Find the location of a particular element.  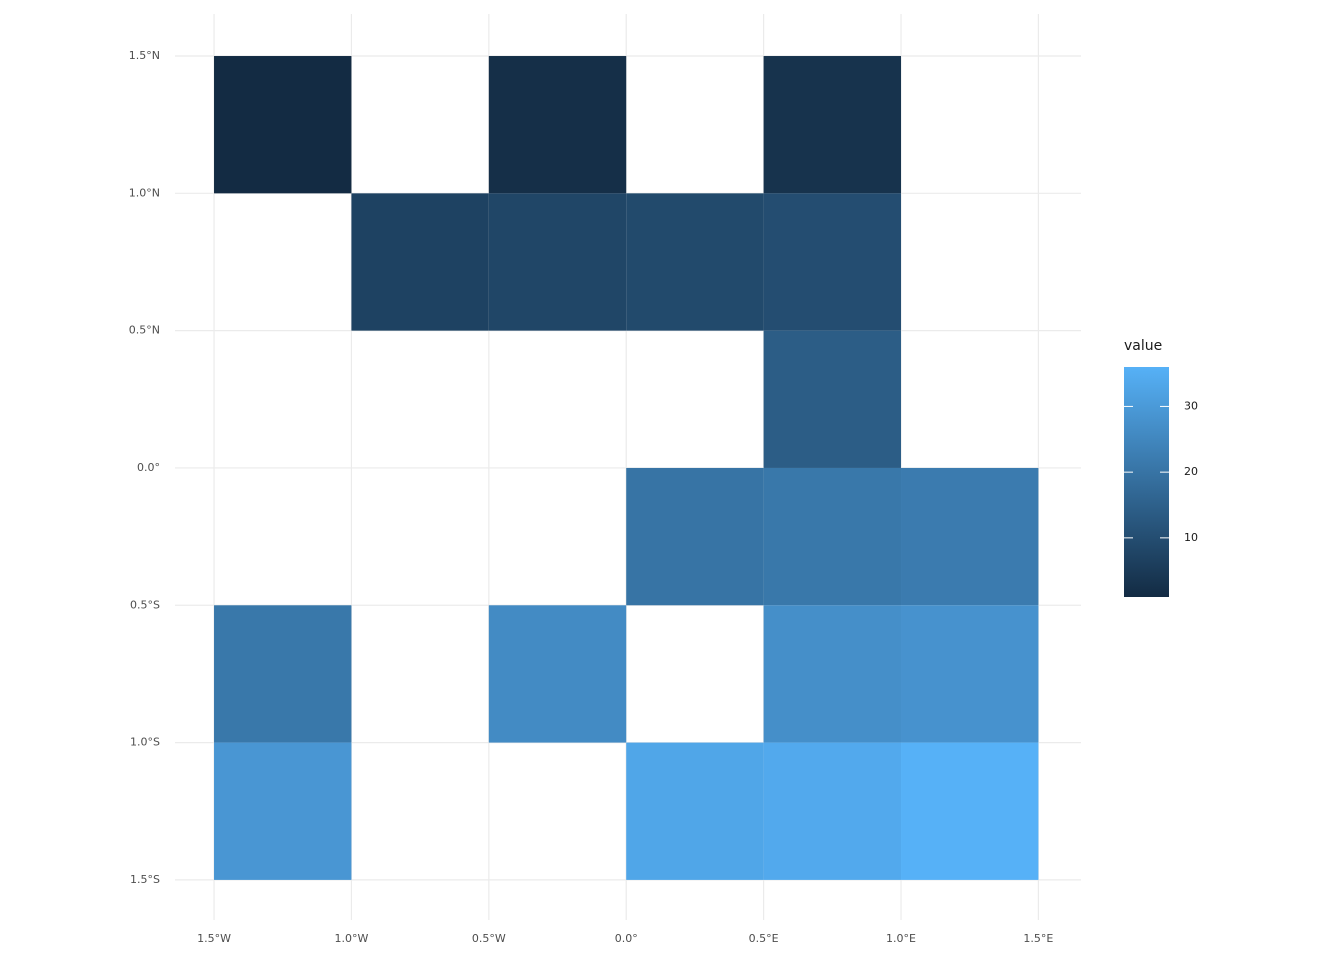

colorbar-label: 10 is located at coordinates (1191, 537).